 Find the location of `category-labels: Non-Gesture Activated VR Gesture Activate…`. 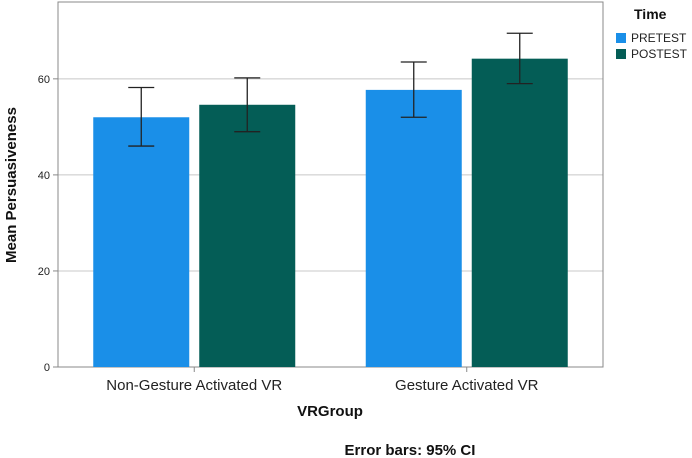

category-labels: Non-Gesture Activated VR Gesture Activate… is located at coordinates (322, 380).